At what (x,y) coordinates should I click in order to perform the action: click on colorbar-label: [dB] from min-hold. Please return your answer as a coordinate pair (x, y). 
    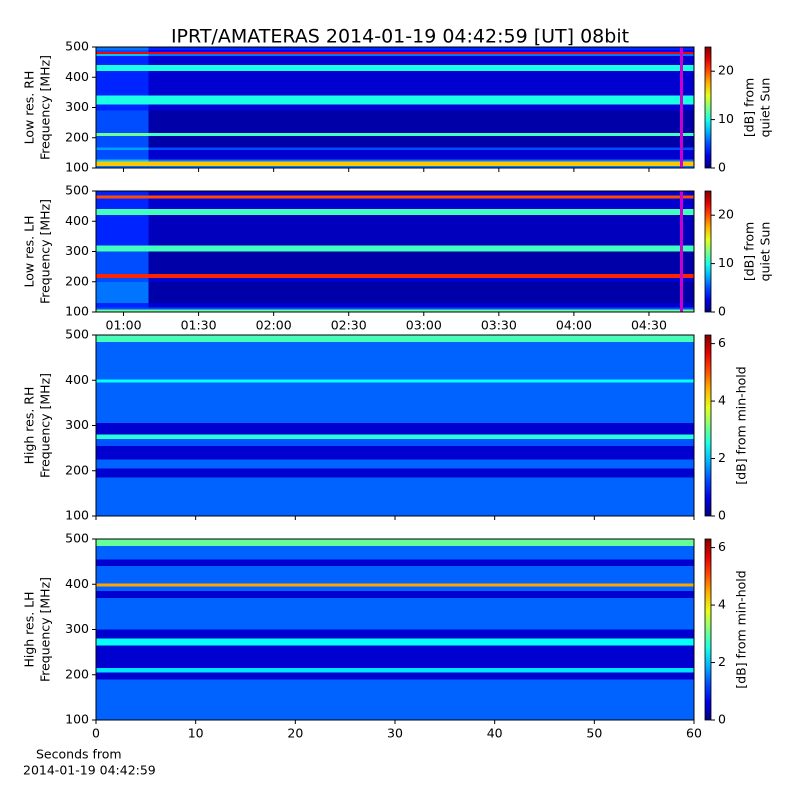
    Looking at the image, I should click on (741, 425).